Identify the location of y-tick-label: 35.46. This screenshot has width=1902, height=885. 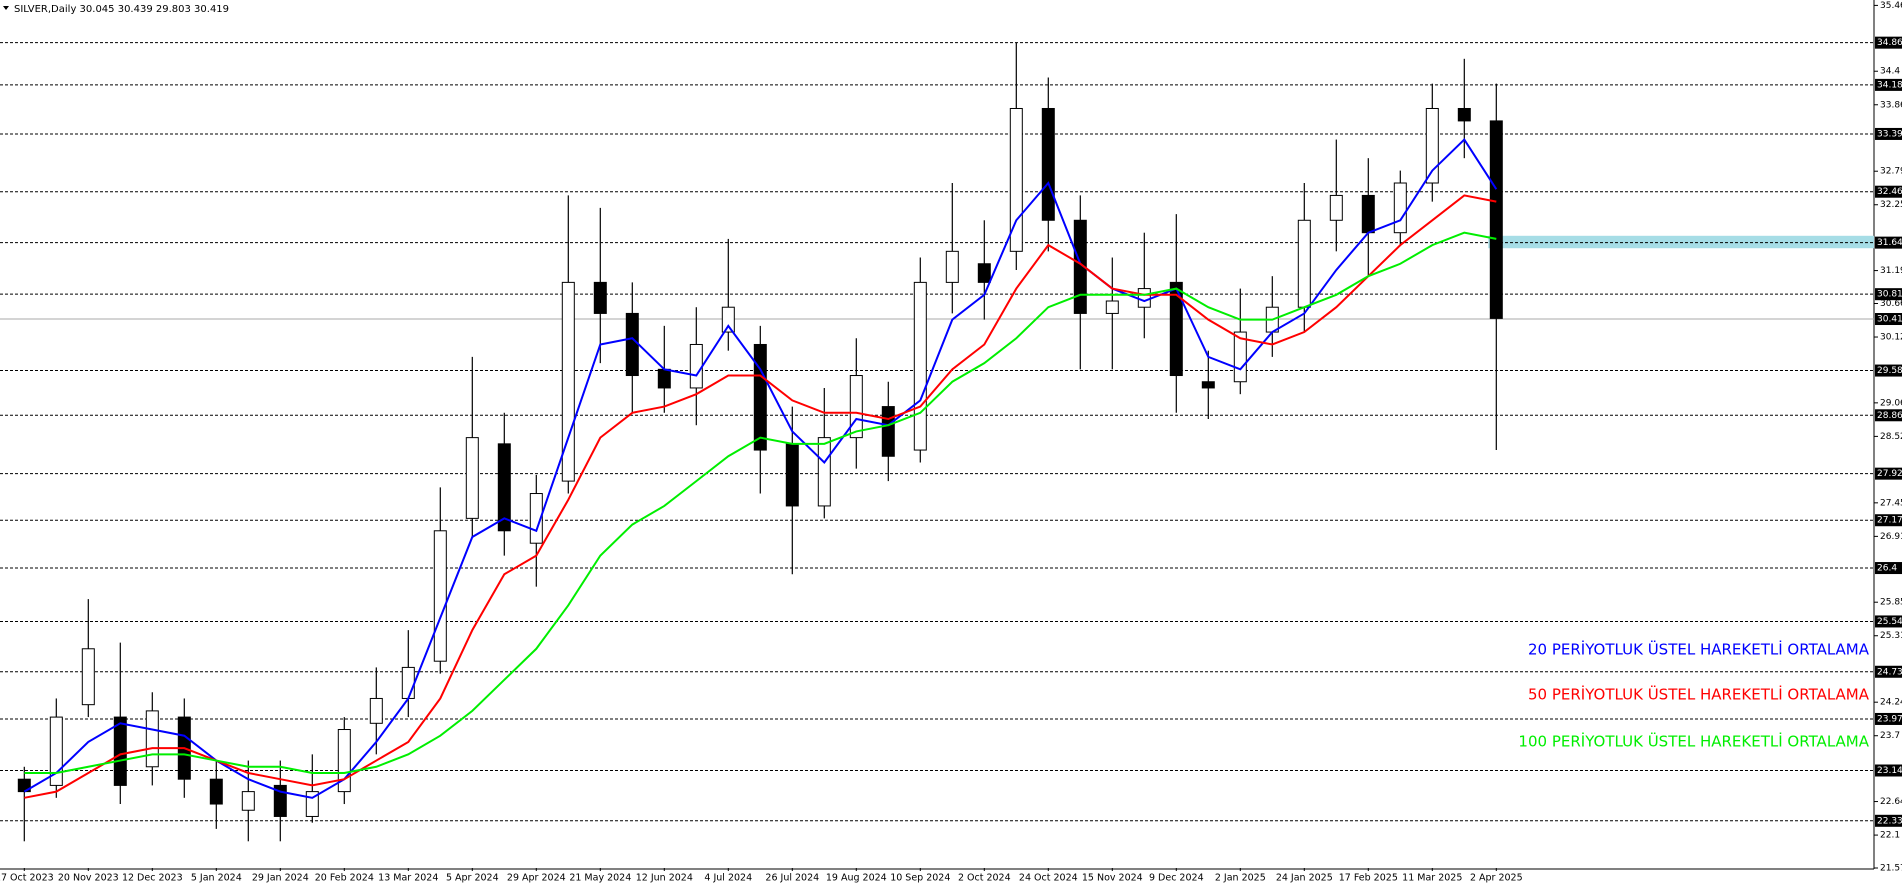
(1891, 6).